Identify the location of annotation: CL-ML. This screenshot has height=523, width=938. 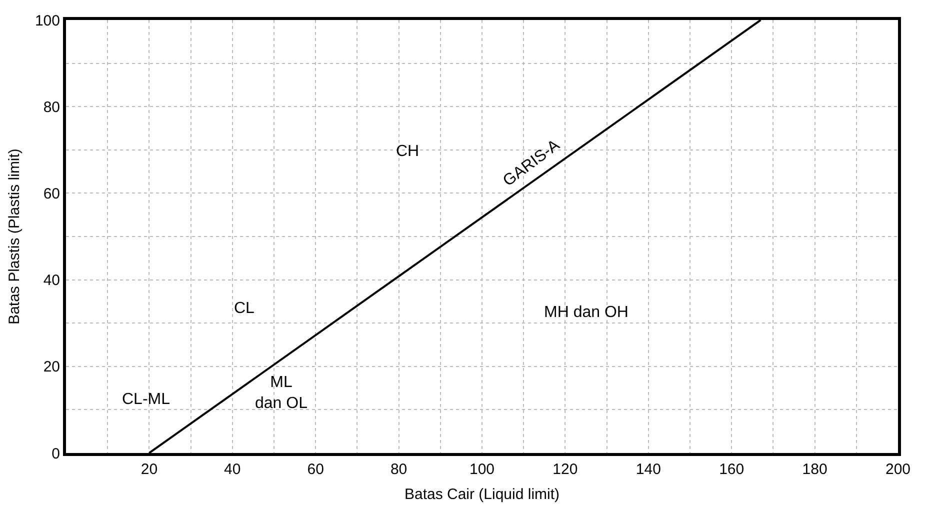
(146, 399).